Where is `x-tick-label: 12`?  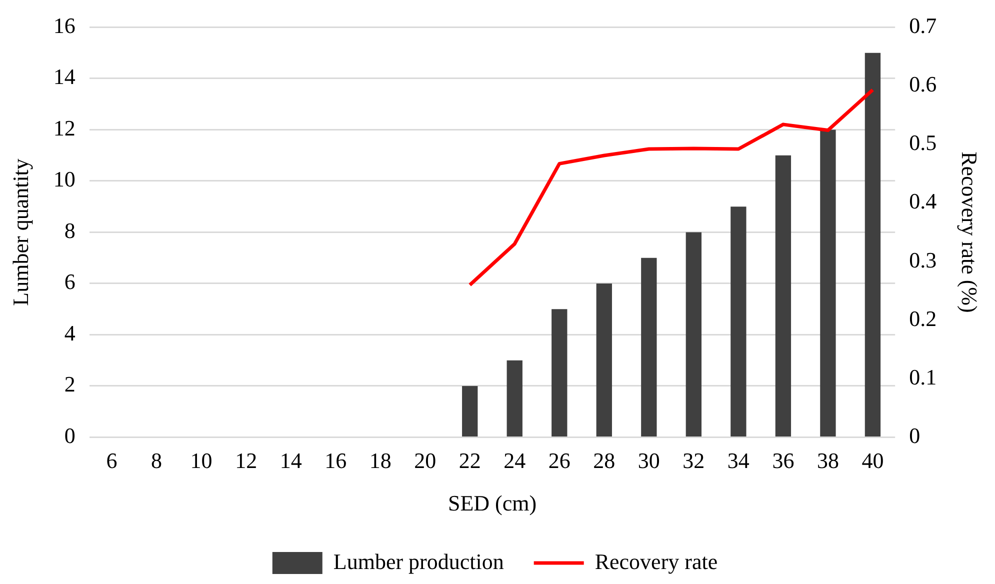
x-tick-label: 12 is located at coordinates (246, 461).